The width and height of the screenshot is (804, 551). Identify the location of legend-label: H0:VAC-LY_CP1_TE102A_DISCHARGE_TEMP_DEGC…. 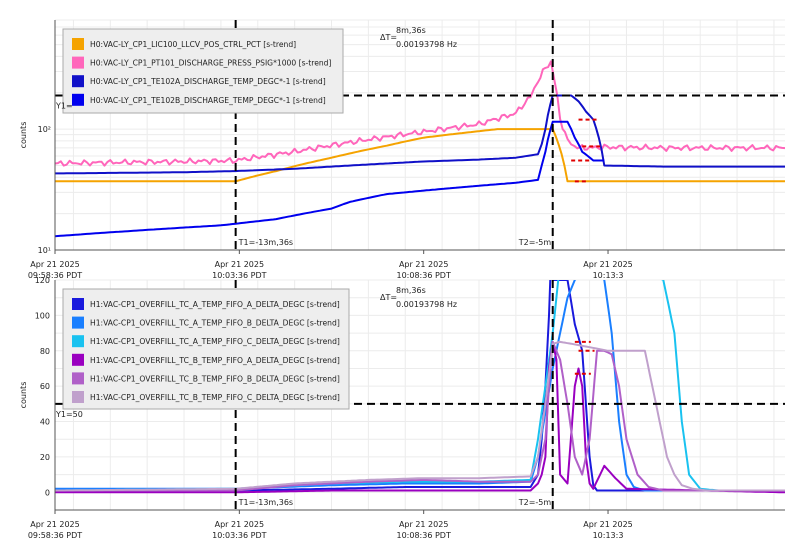
(208, 81).